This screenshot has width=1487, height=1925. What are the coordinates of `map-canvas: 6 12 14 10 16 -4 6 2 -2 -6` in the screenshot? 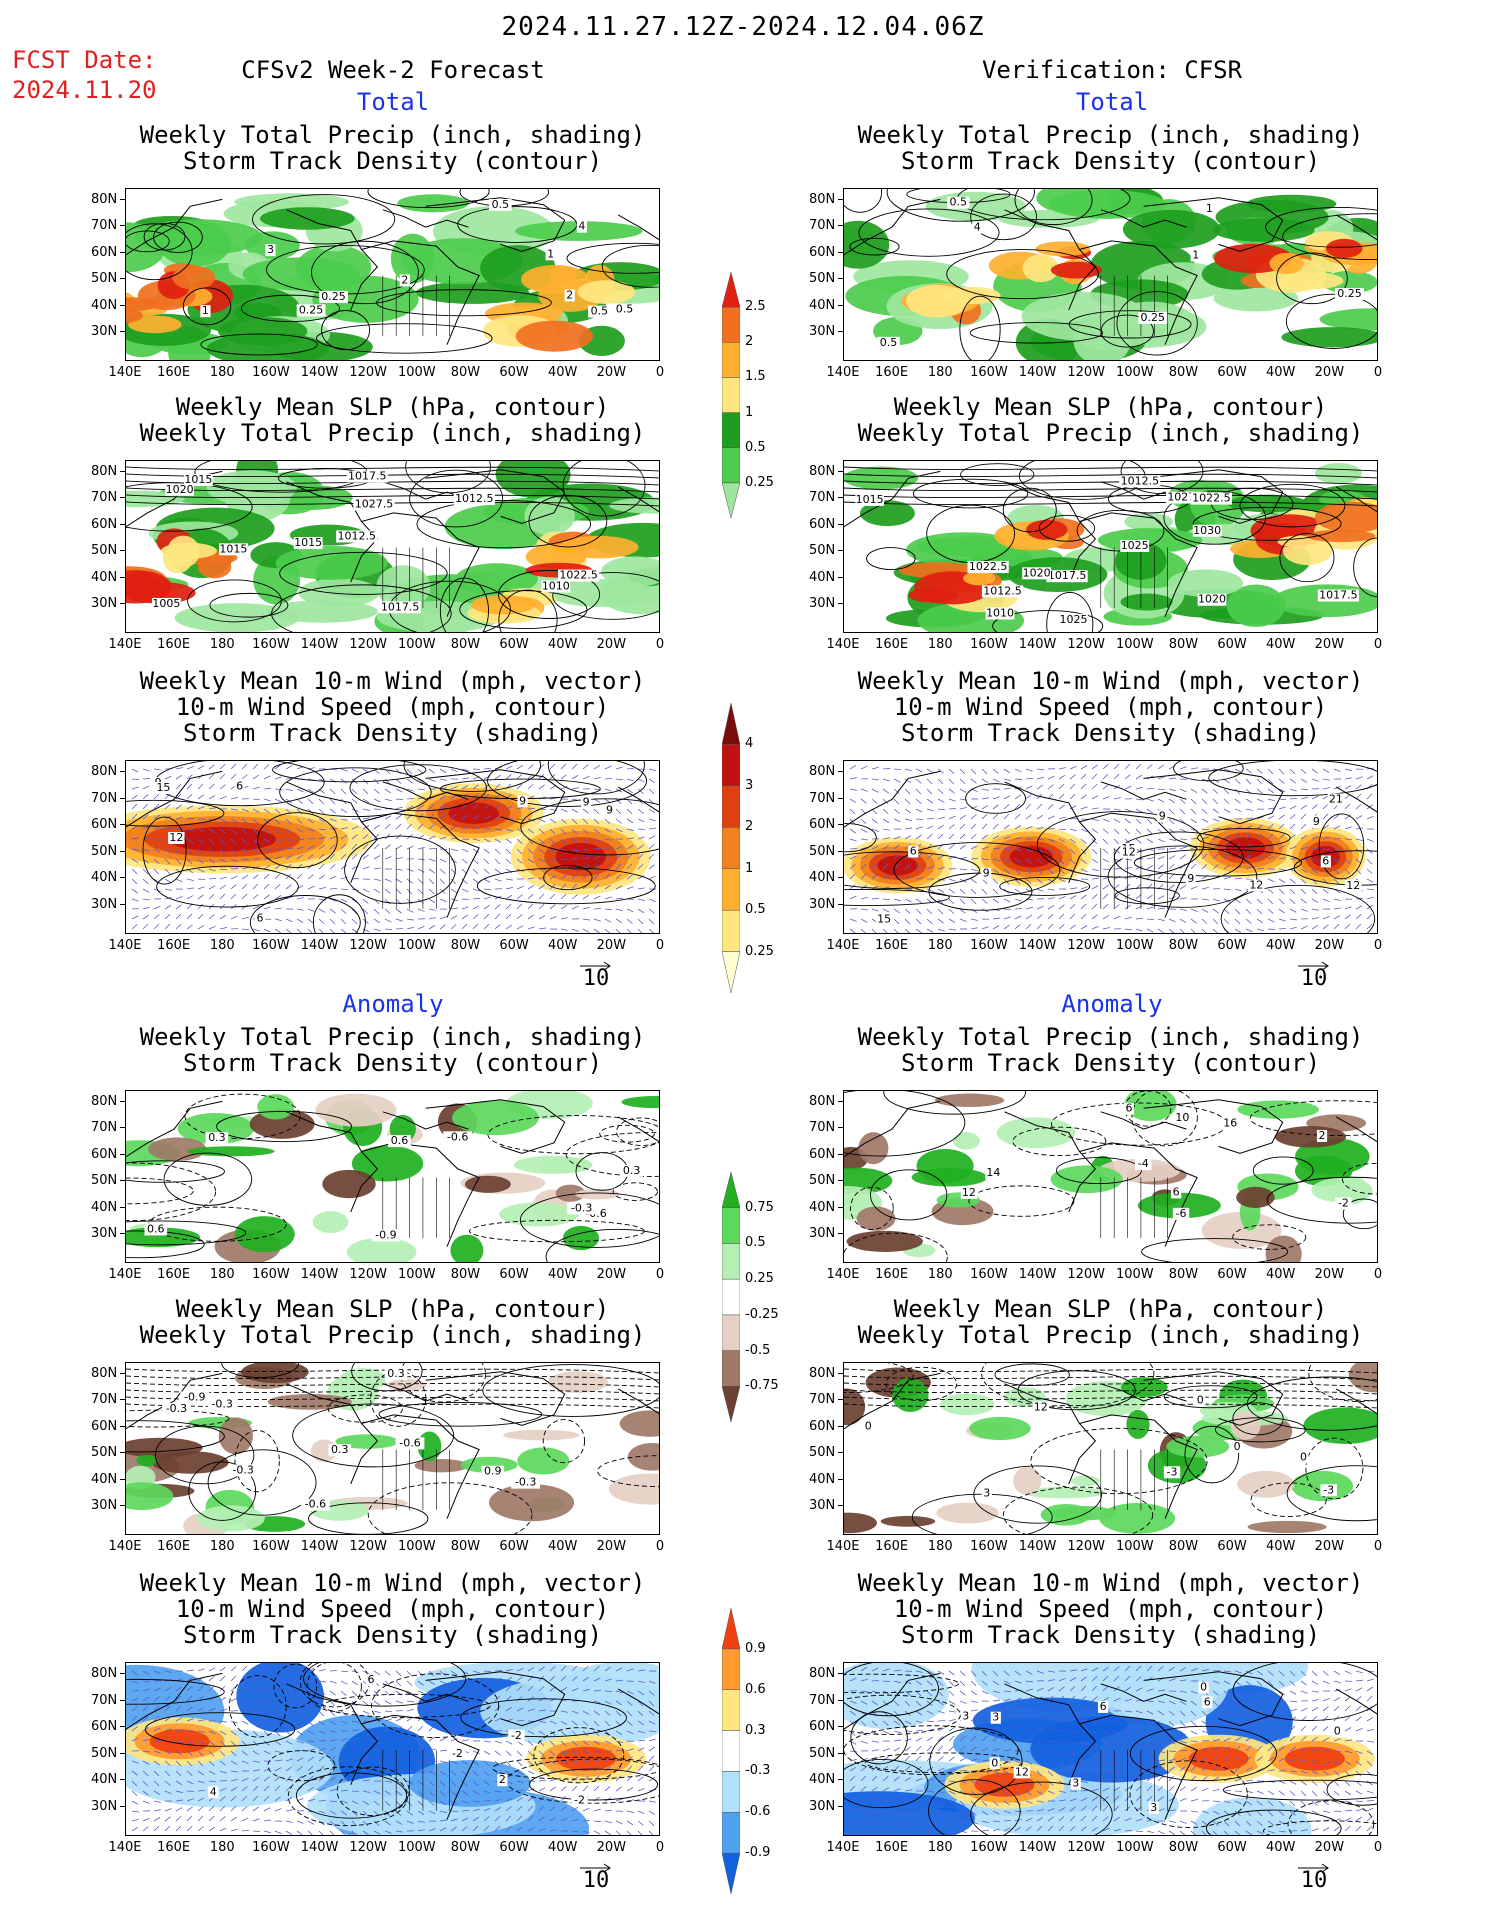 It's located at (1111, 1177).